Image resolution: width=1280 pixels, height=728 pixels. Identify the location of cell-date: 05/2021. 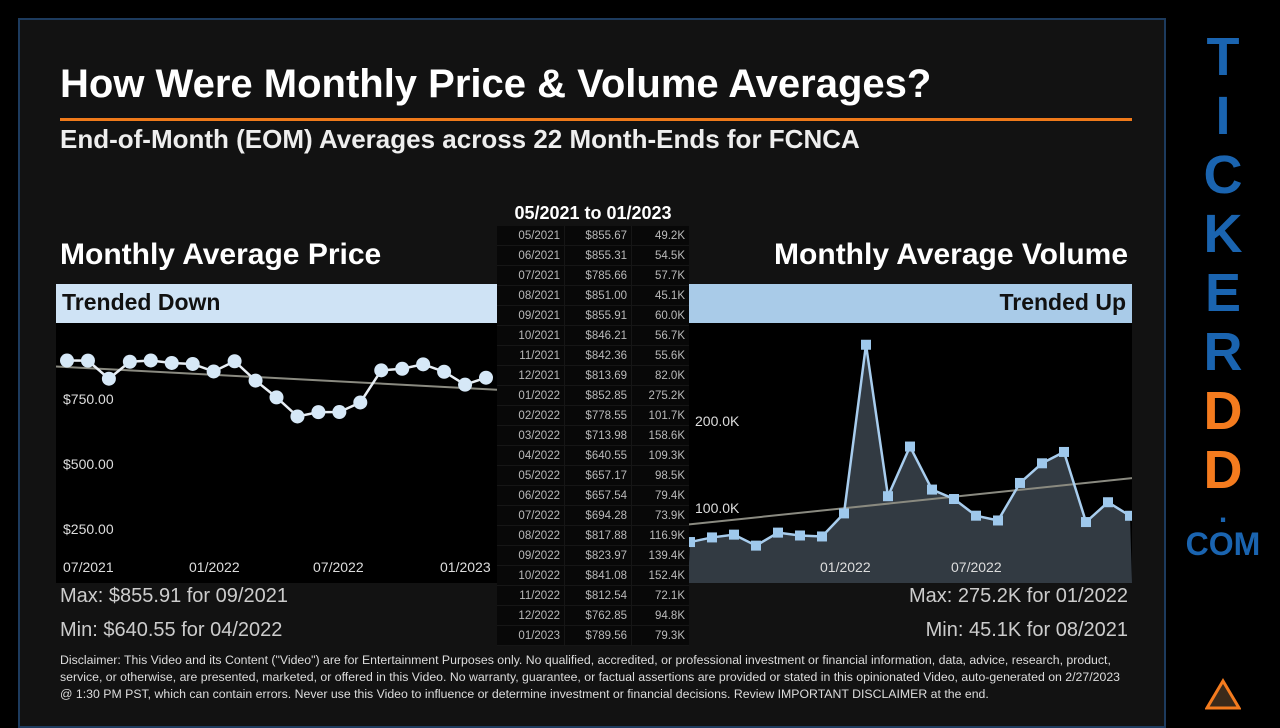
(531, 235).